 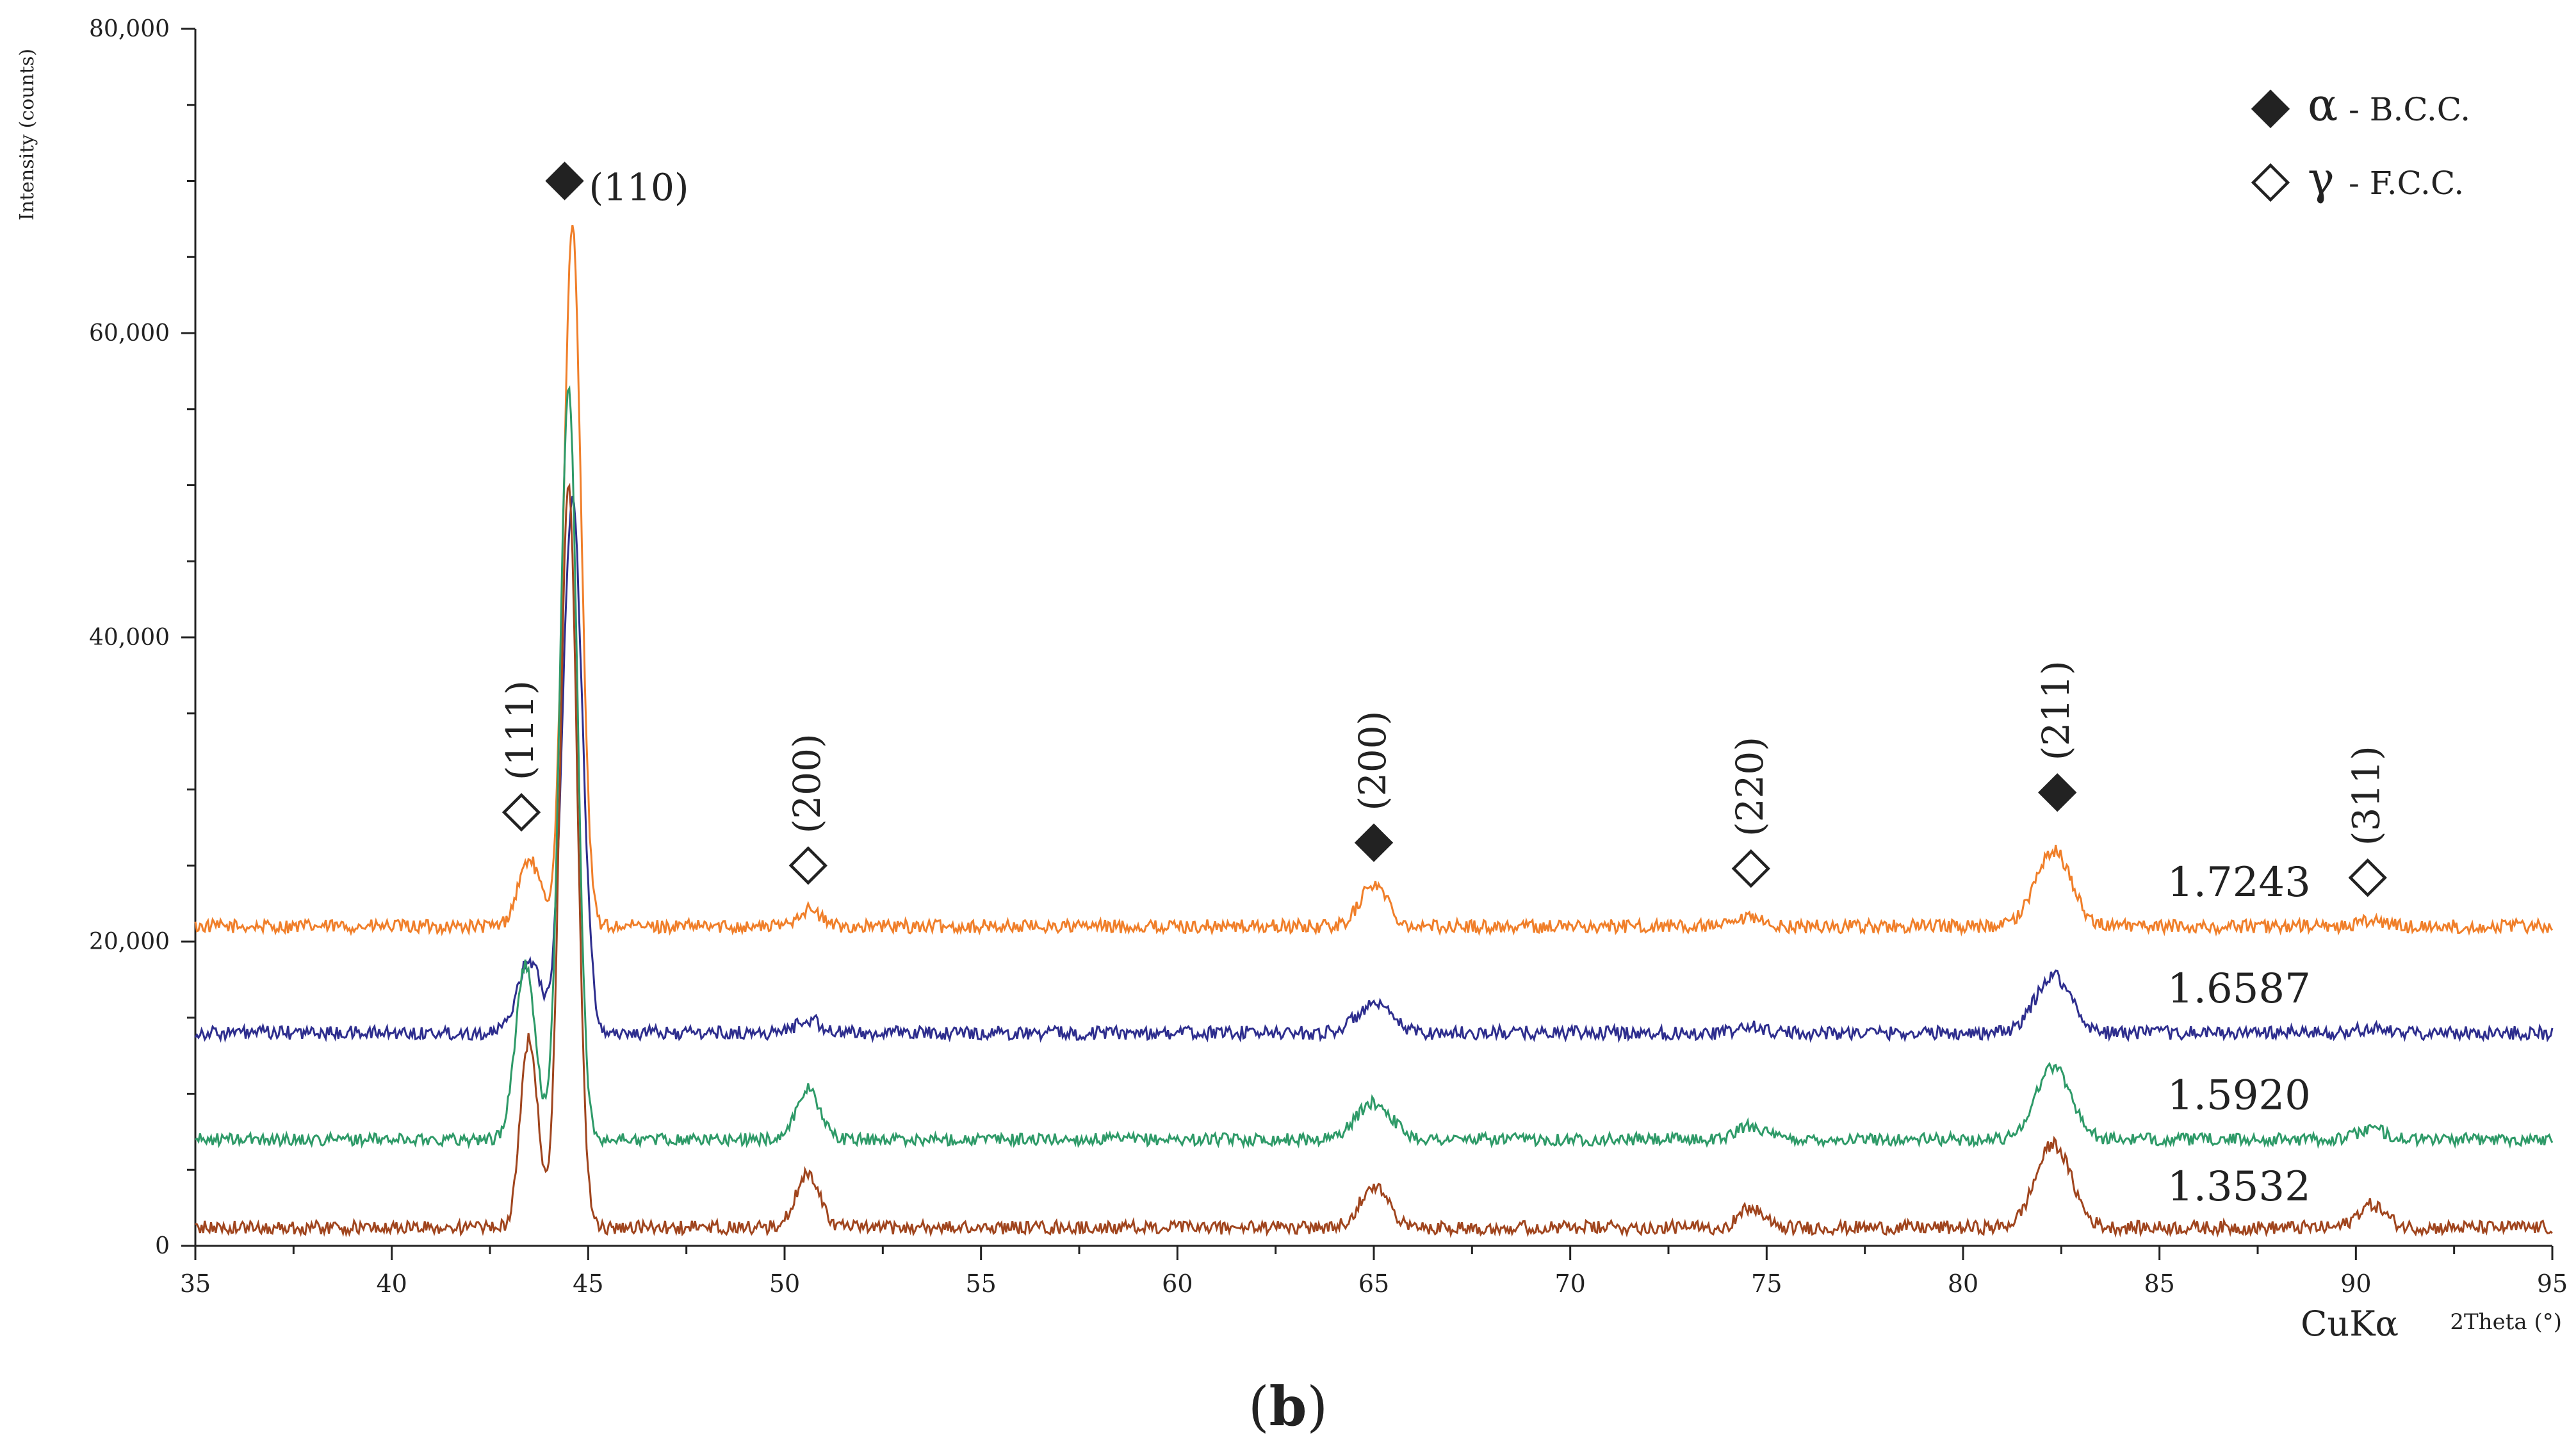 I want to click on series-label: 1.7243, so click(x=2239, y=882).